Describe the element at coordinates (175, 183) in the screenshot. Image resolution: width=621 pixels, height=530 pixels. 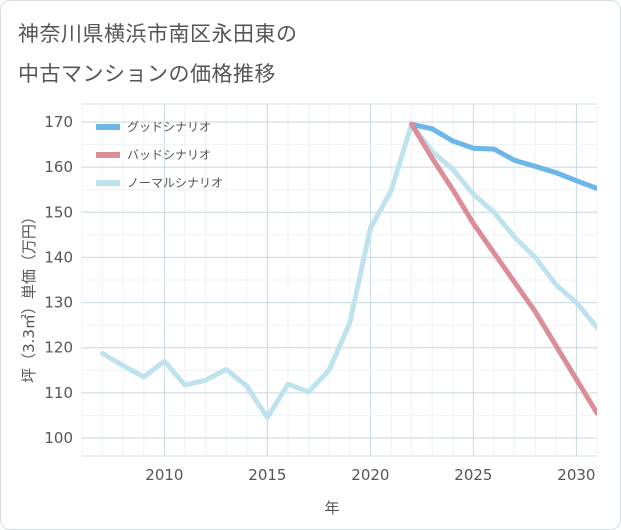
I see `legend-label-2: ノーマルシナリオ` at that location.